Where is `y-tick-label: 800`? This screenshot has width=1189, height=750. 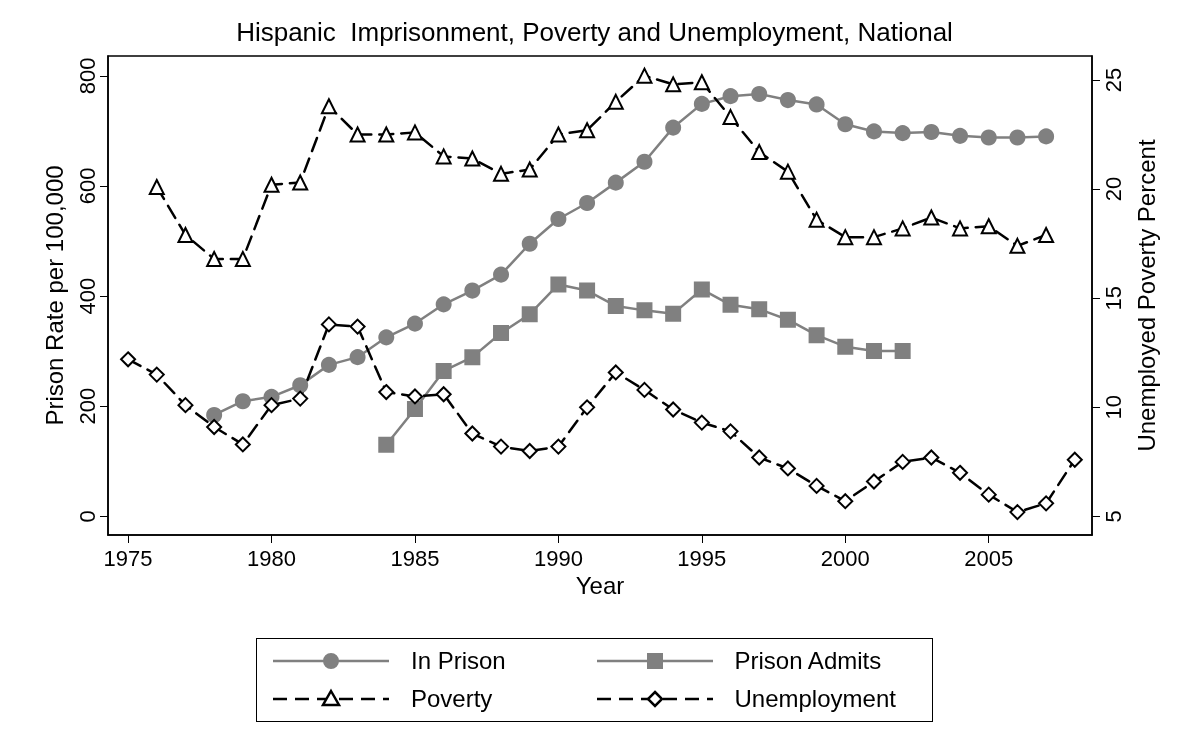 y-tick-label: 800 is located at coordinates (87, 76).